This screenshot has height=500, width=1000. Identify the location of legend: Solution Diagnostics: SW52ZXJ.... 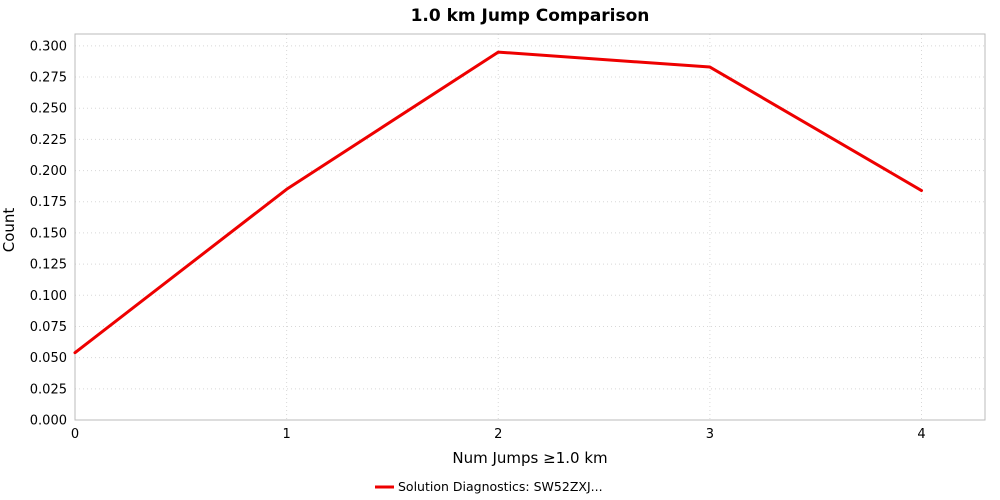
(489, 486).